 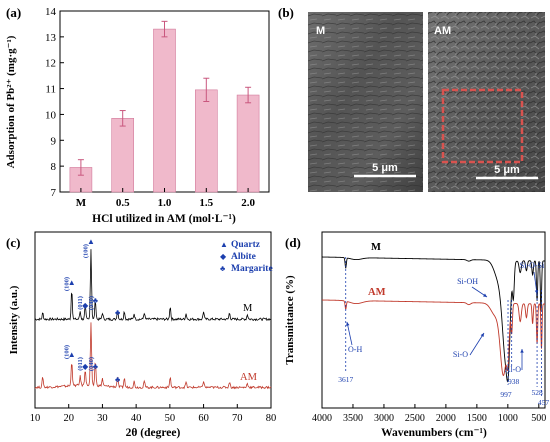 What do you see at coordinates (246, 245) in the screenshot?
I see `panel-c-legend-label: Quartz` at bounding box center [246, 245].